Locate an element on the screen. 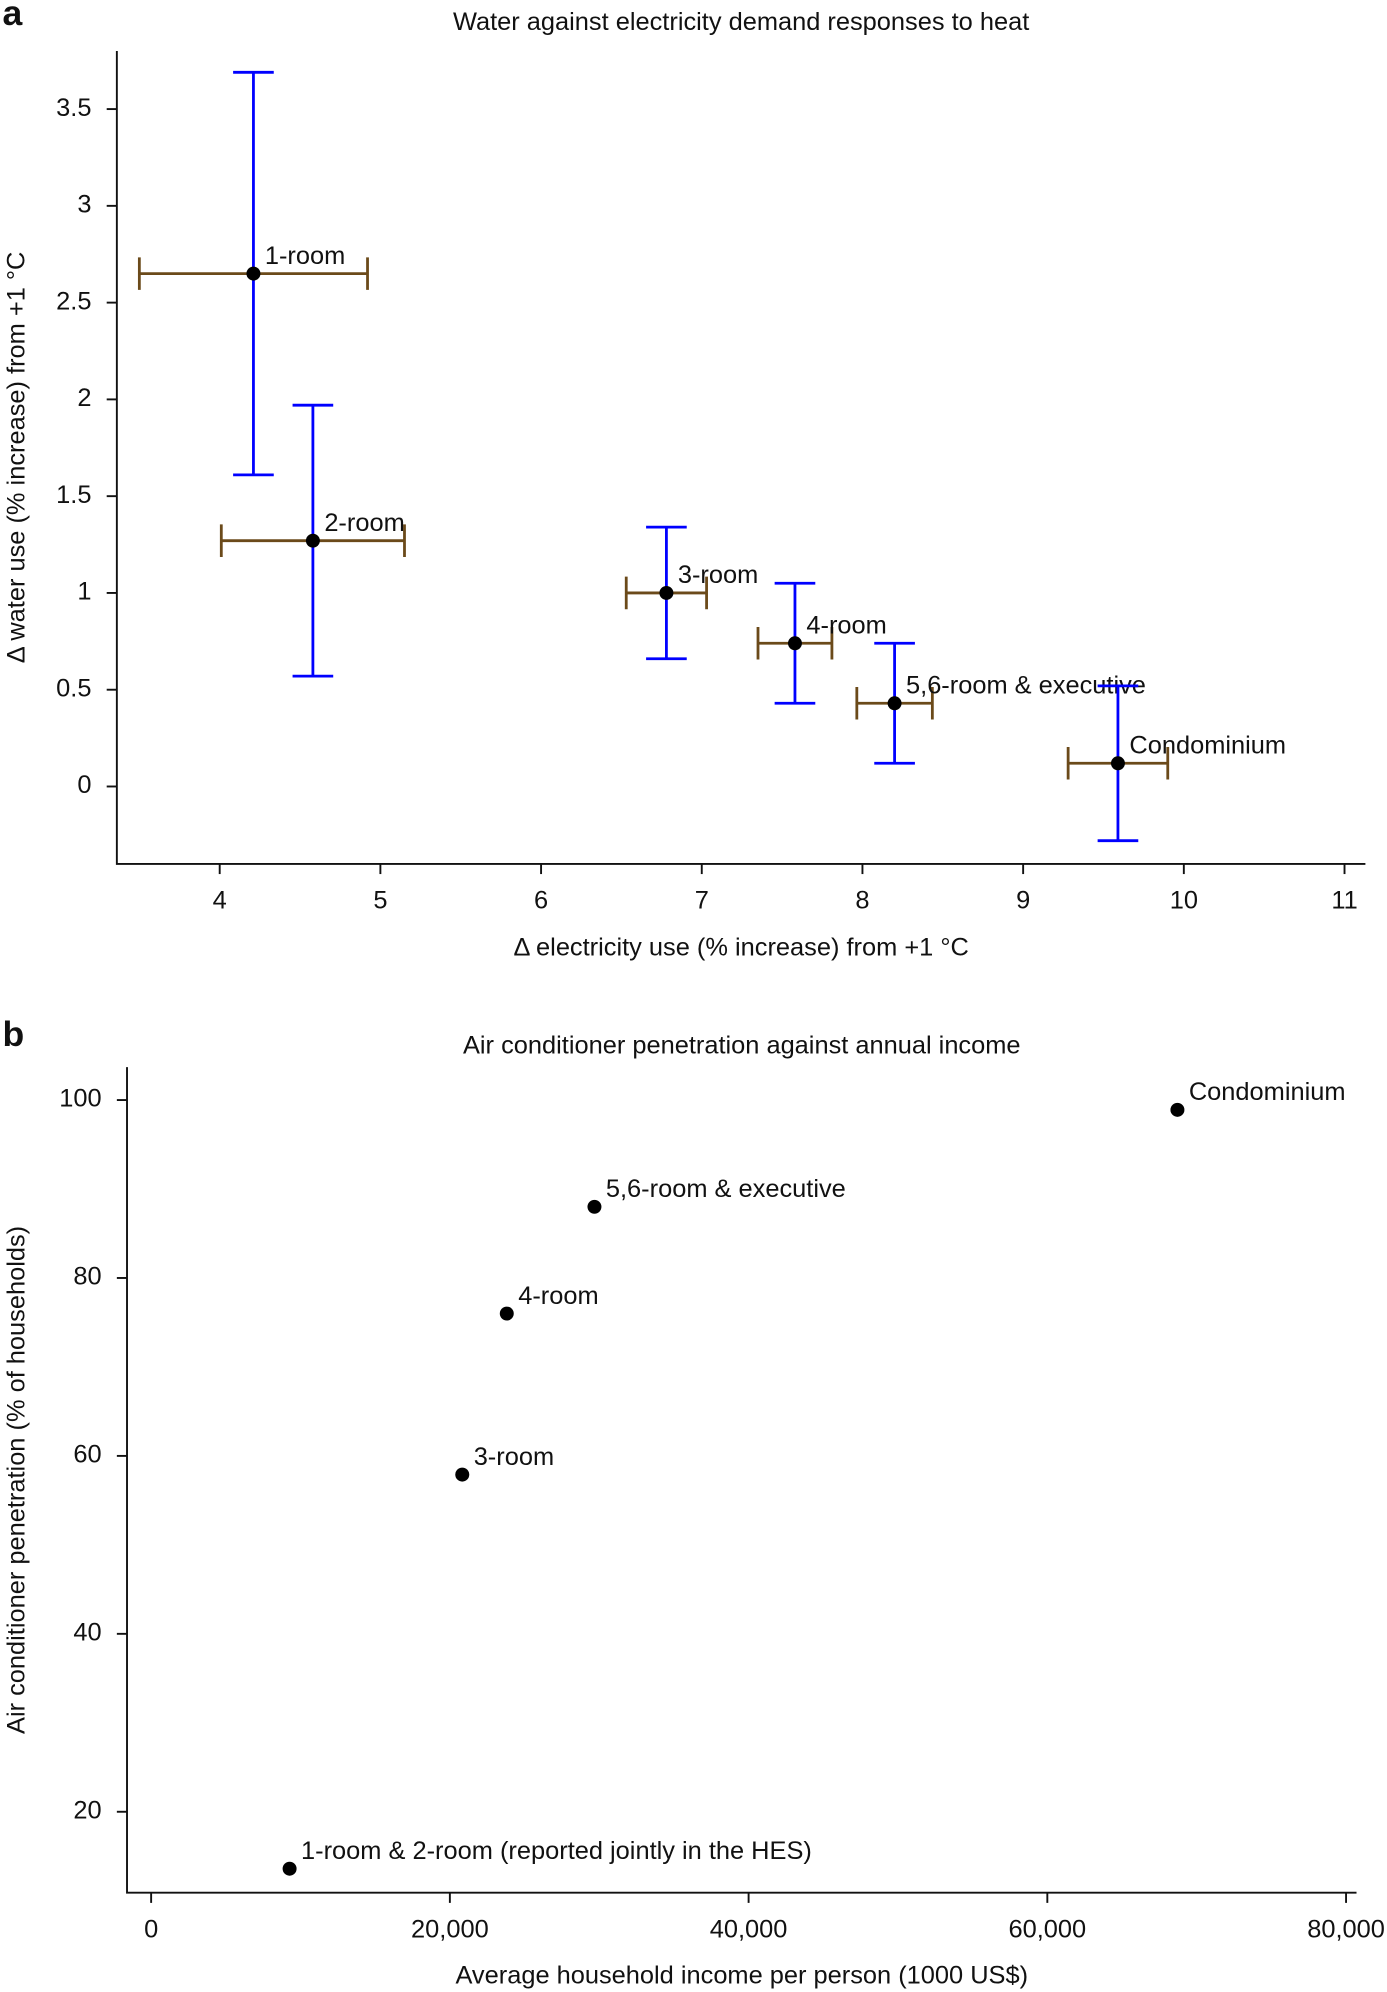 This screenshot has height=1992, width=1387. y-tick-label: 1.5 is located at coordinates (73, 495).